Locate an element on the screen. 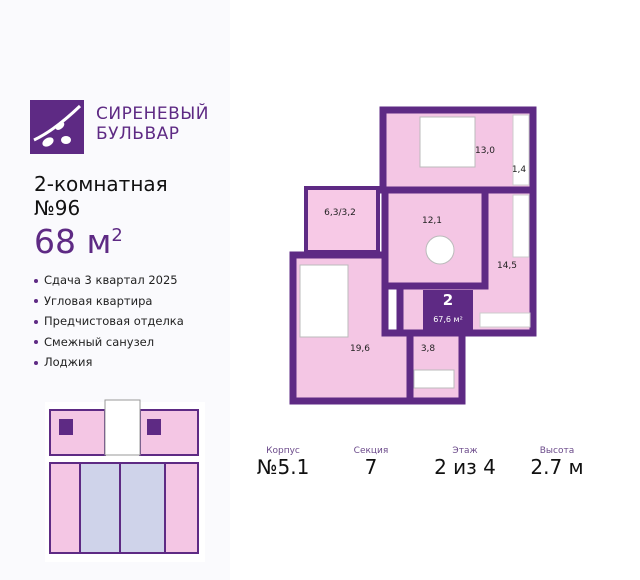  room-bedroom is located at coordinates (458, 150).